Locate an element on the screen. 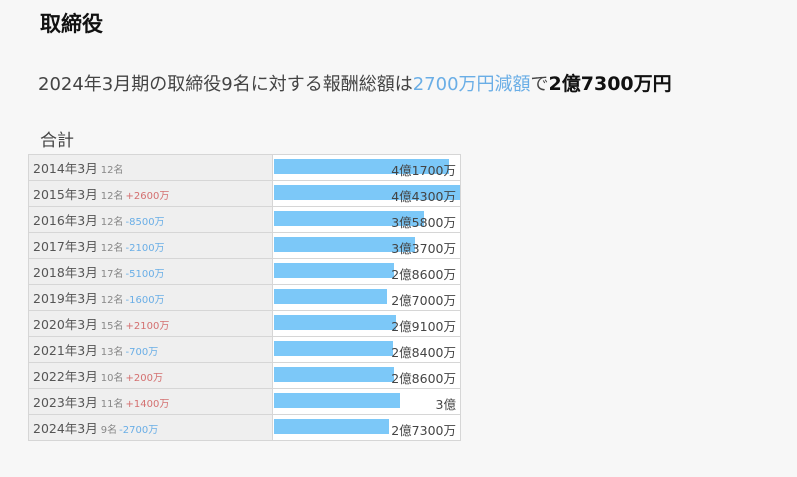 The image size is (797, 477). chart-row: 2019年3月 12名 -1600万 2億7000万 is located at coordinates (244, 297).